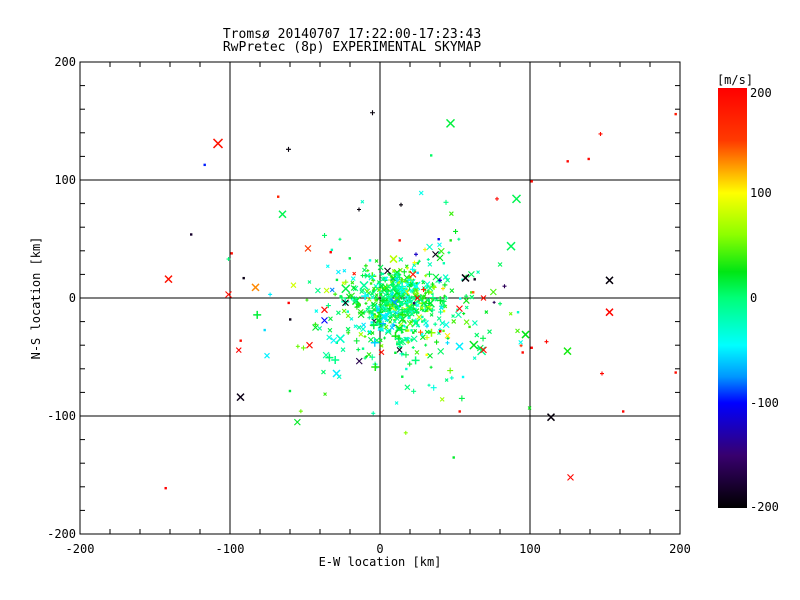  I want to click on x-tick-label: -200, so click(80, 549).